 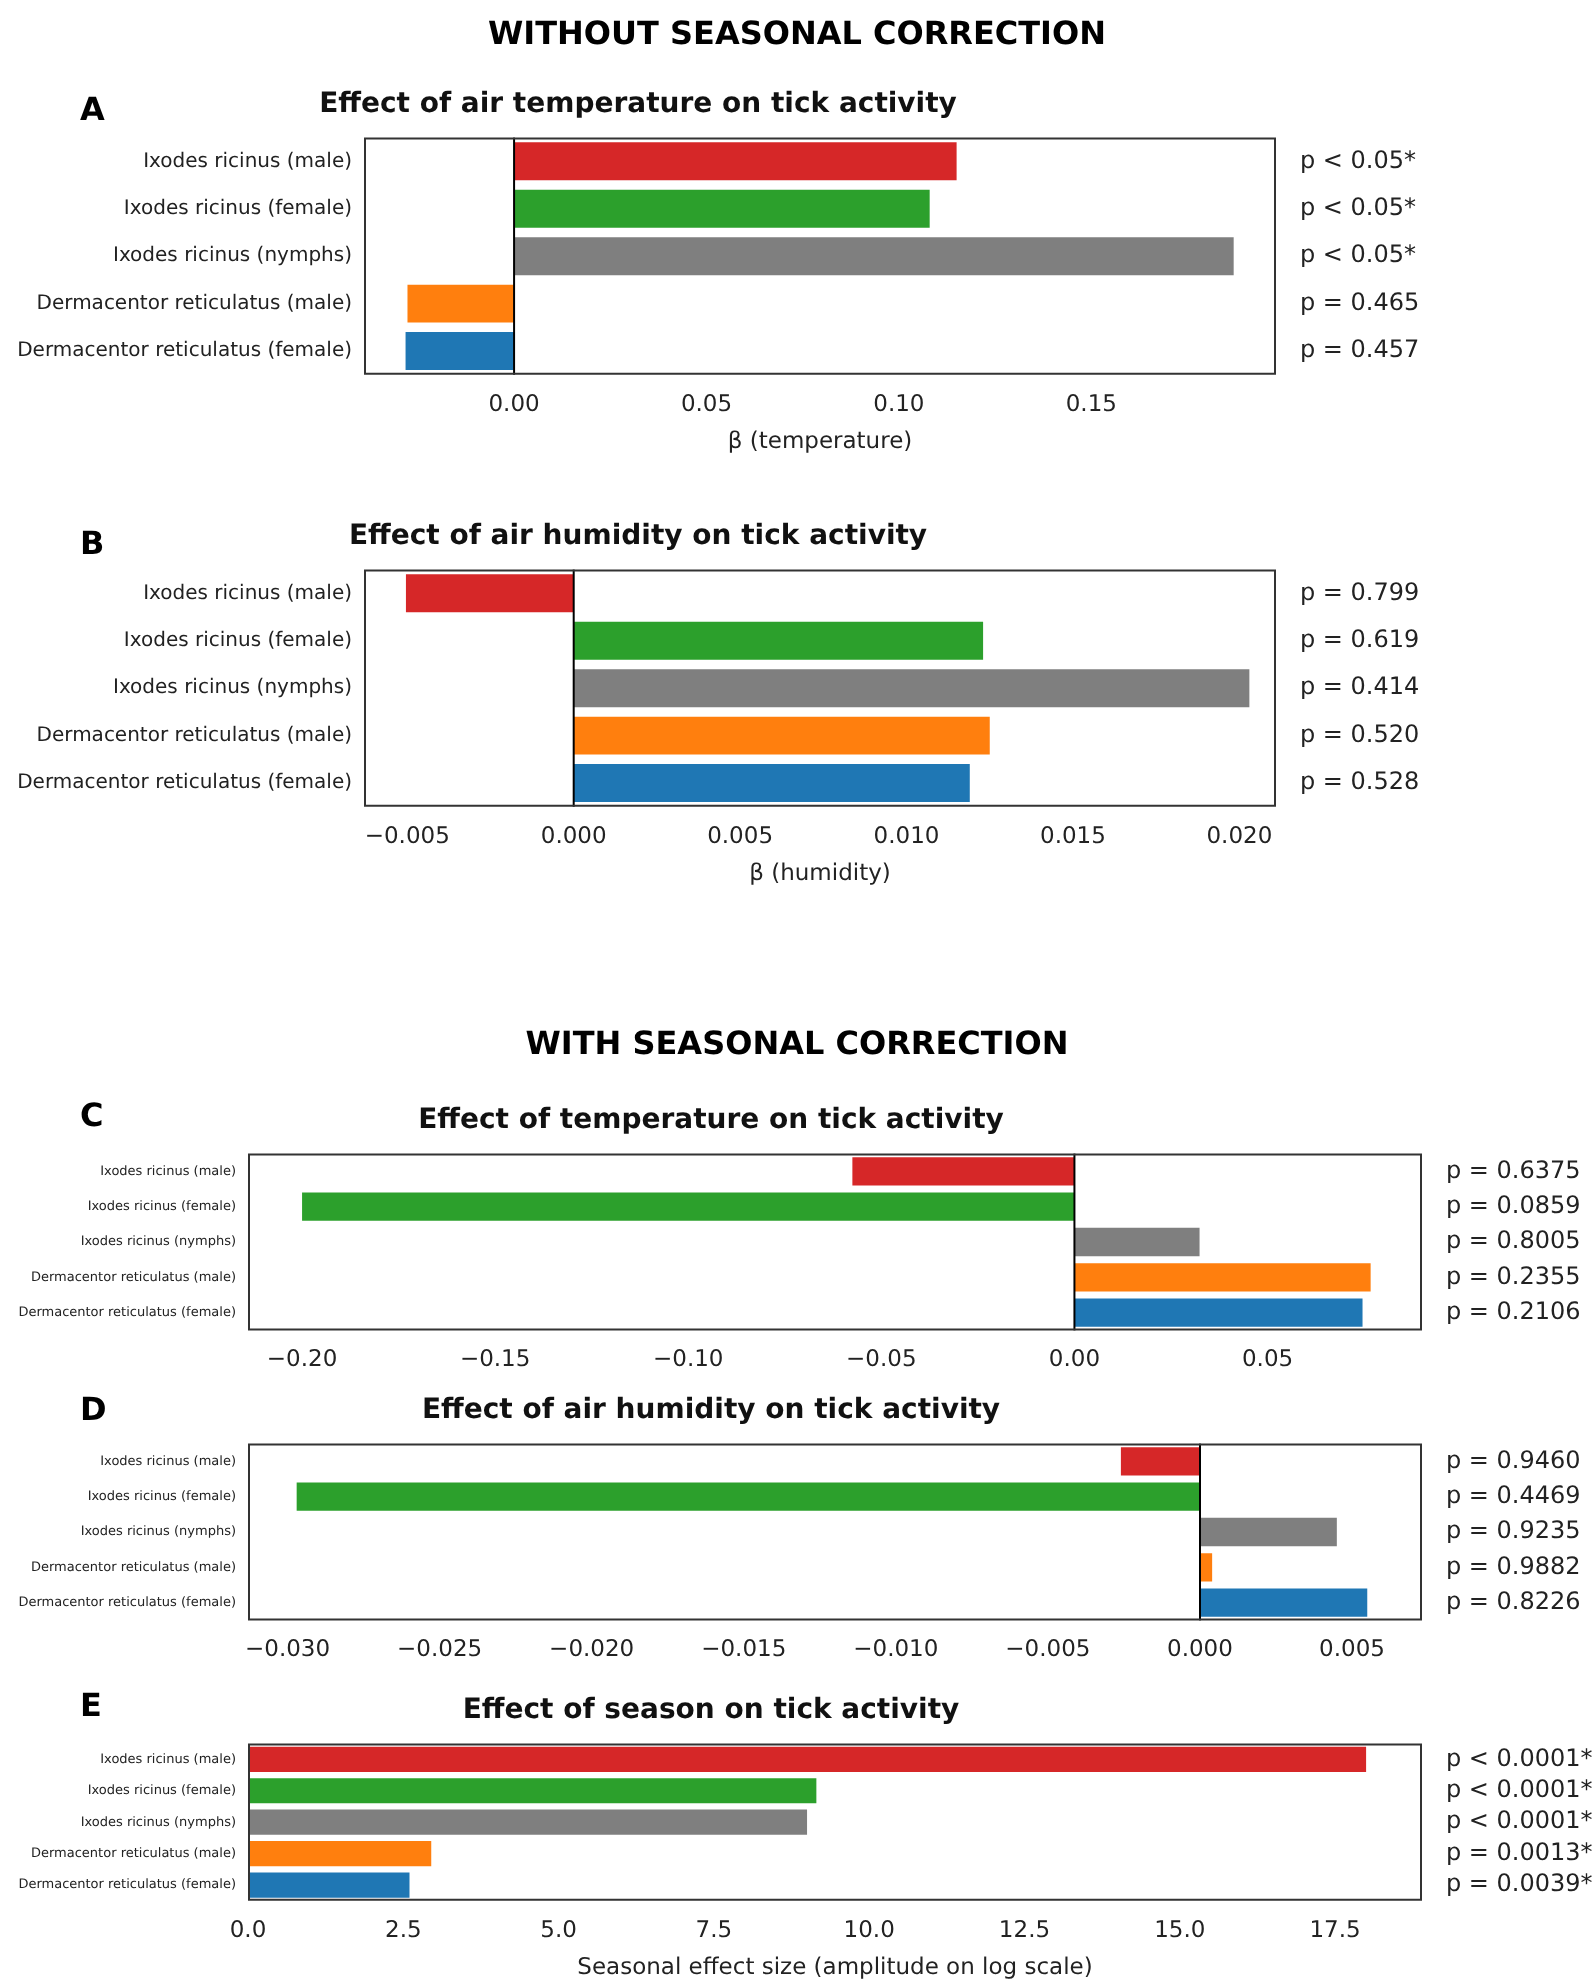 I want to click on x-tick-label: −0.20, so click(x=302, y=1358).